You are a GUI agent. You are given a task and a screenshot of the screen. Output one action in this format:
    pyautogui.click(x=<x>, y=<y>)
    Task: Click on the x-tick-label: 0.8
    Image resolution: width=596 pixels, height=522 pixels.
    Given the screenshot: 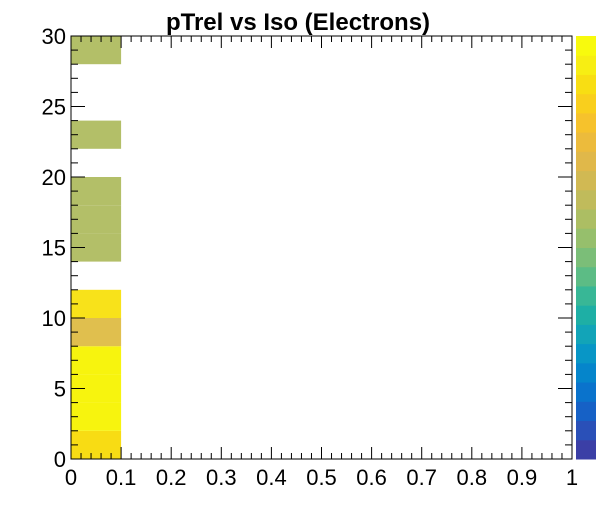 What is the action you would take?
    pyautogui.click(x=472, y=477)
    